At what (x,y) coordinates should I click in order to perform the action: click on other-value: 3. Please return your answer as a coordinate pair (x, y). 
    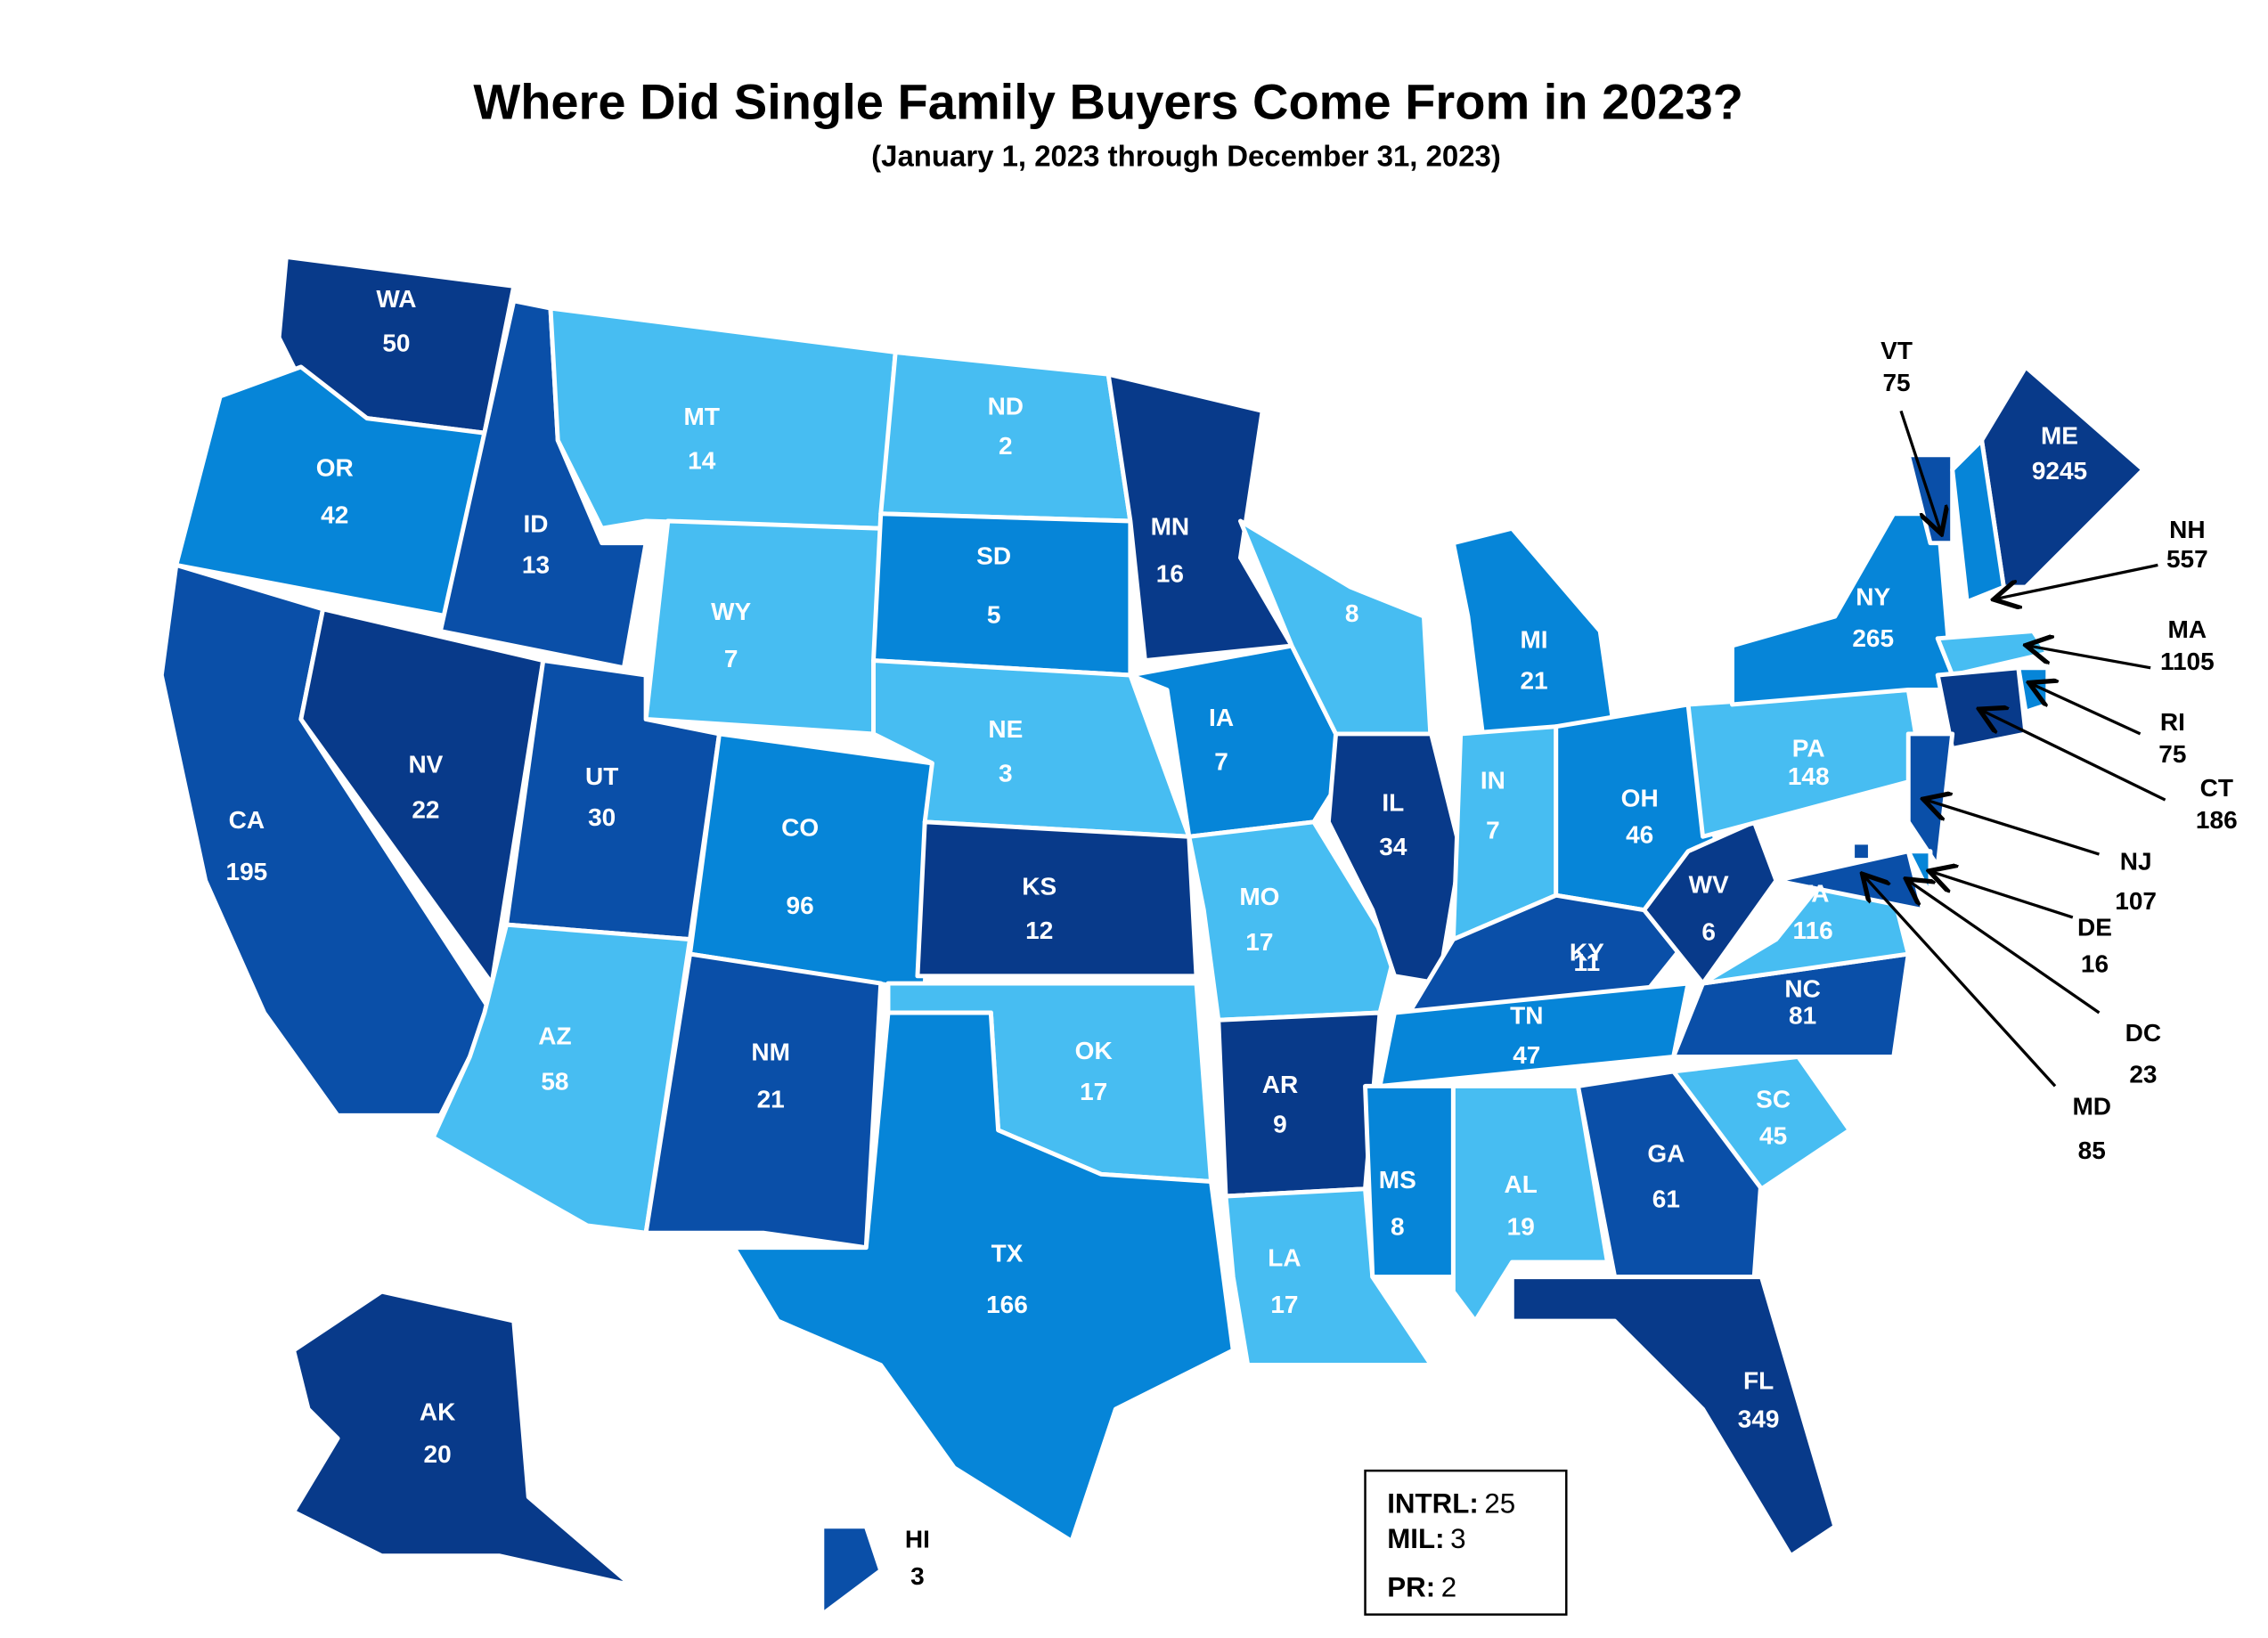
    Looking at the image, I should click on (1457, 1539).